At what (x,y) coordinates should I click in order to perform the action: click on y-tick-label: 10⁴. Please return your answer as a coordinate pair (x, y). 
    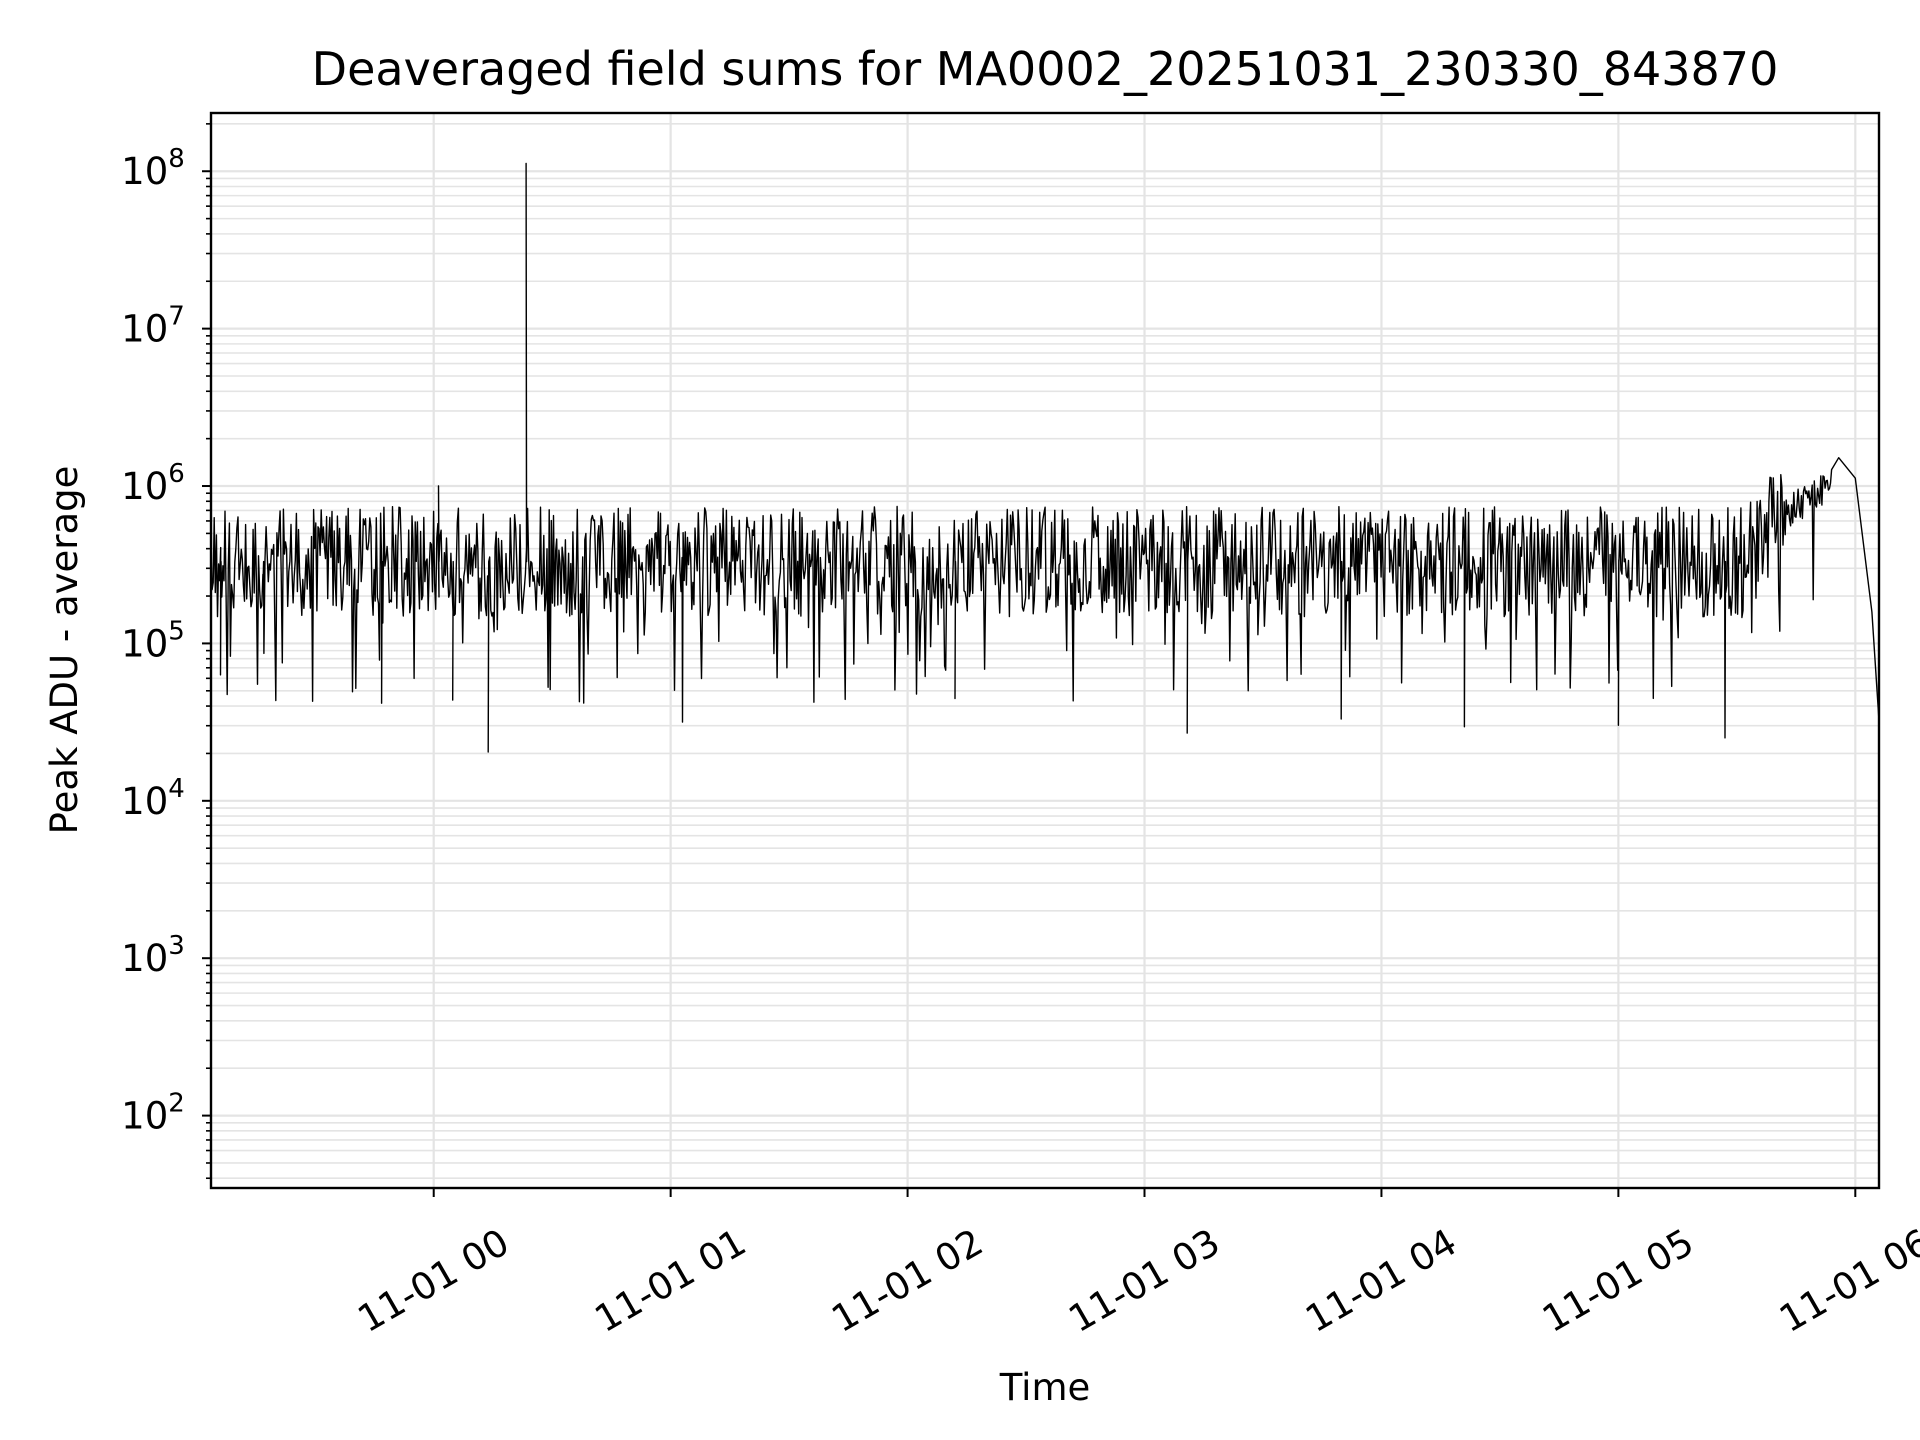
    Looking at the image, I should click on (153, 798).